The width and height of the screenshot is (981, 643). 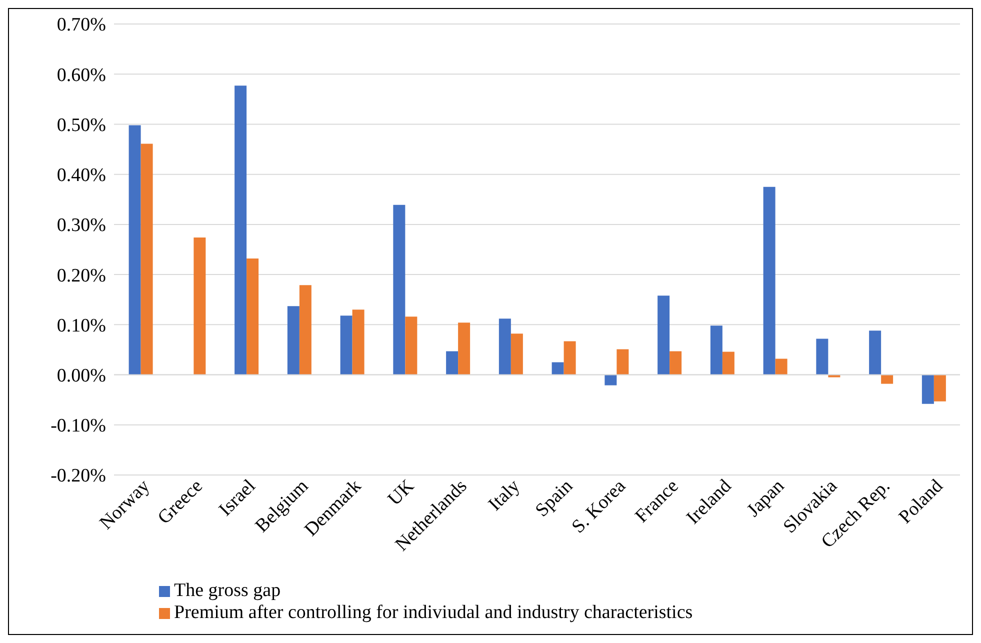 What do you see at coordinates (433, 612) in the screenshot?
I see `legend-label: Premium after controlling for indiviudal and industry characteristics` at bounding box center [433, 612].